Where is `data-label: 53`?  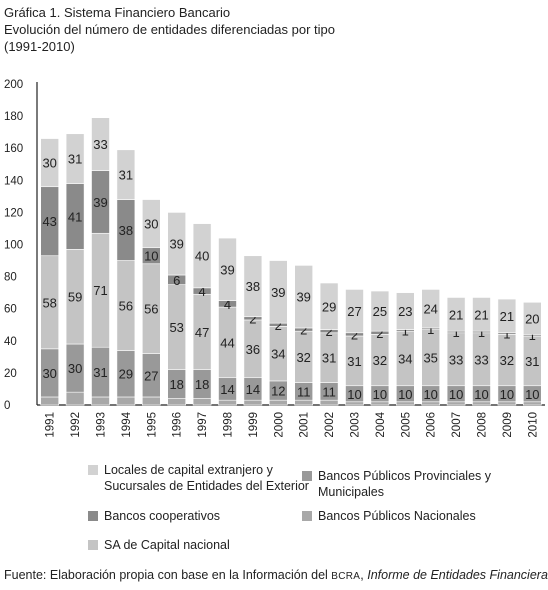 data-label: 53 is located at coordinates (176, 327).